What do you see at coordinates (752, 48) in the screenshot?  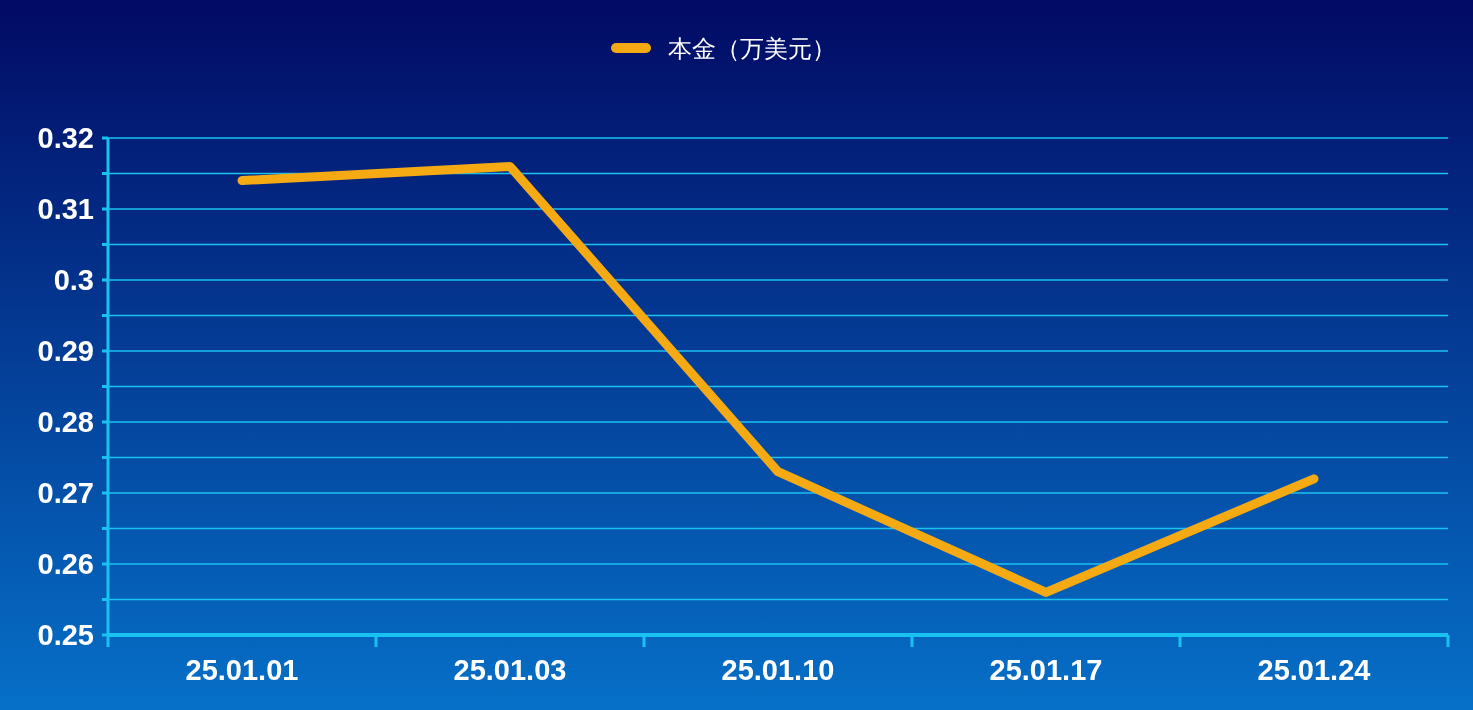 I see `legend-label: 本金（万美元）` at bounding box center [752, 48].